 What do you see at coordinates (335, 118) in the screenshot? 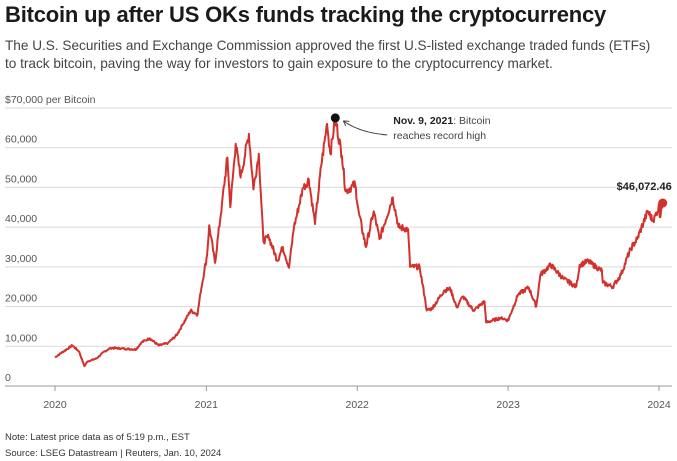
I see `record-high-marker` at bounding box center [335, 118].